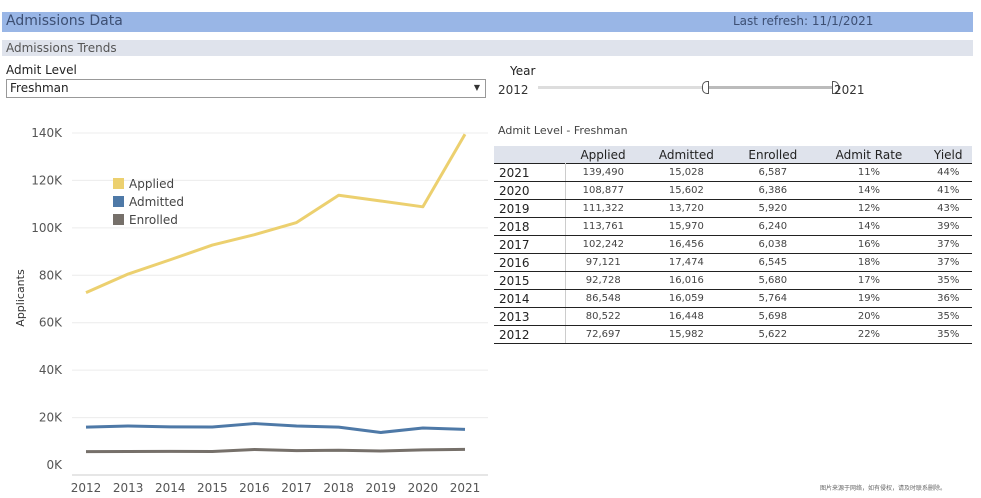  What do you see at coordinates (487, 48) in the screenshot?
I see `subheader-bar: Admissions Trends` at bounding box center [487, 48].